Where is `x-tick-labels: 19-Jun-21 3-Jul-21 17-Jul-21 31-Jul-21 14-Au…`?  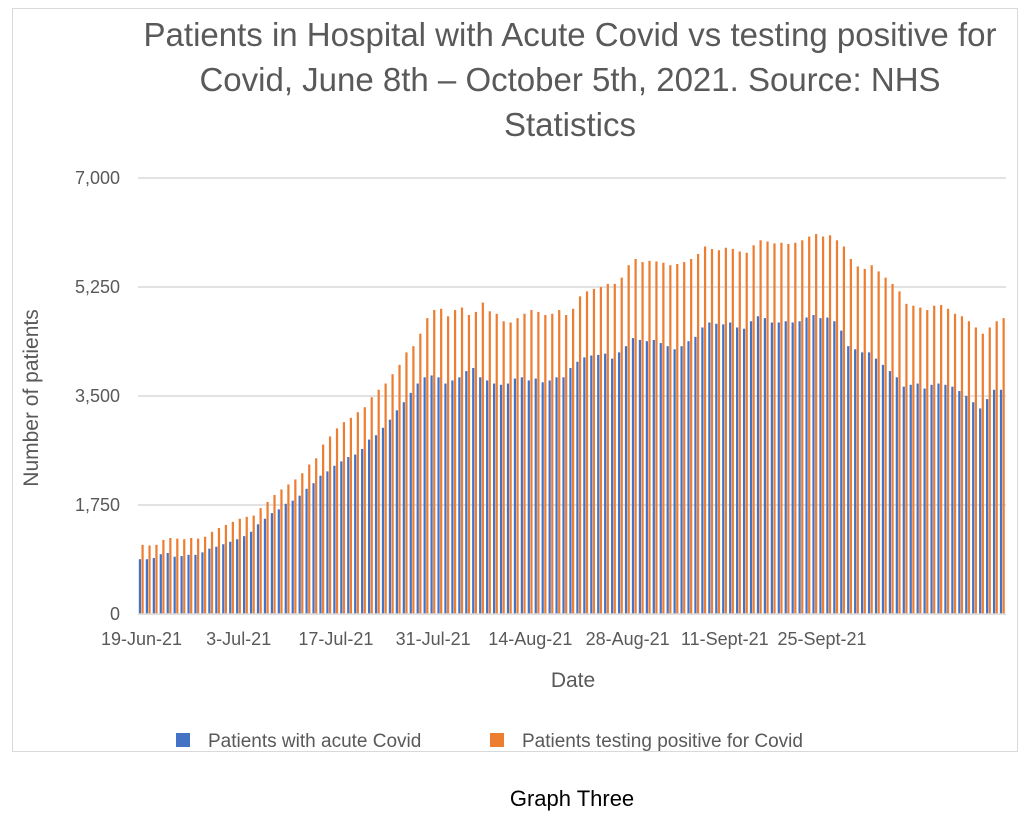 x-tick-labels: 19-Jun-21 3-Jul-21 17-Jul-21 31-Jul-21 14-Au… is located at coordinates (484, 639).